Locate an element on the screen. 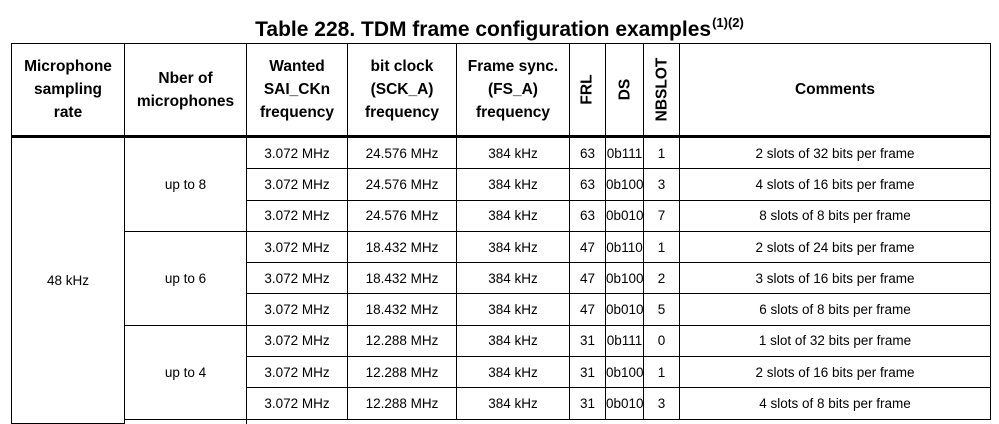  comment-cell: 6 slots of 8 bits per frame is located at coordinates (835, 309).